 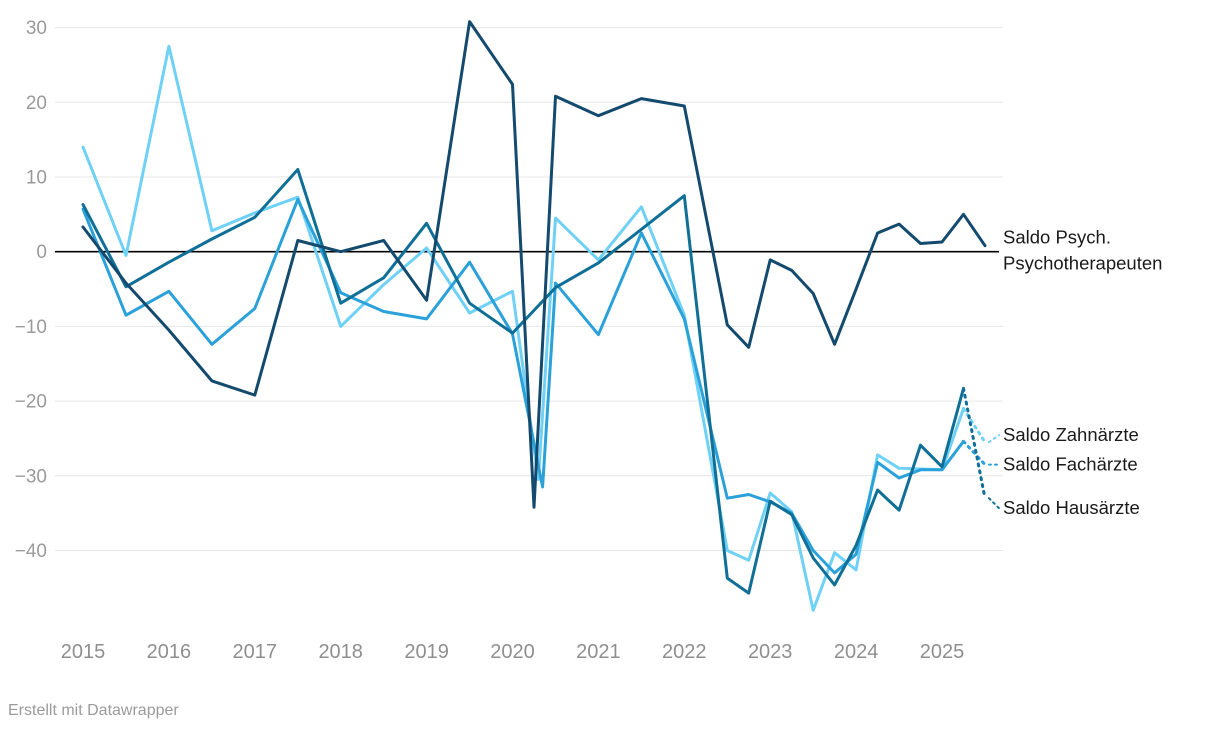 I want to click on x-tick-label-2017: 2017, so click(x=255, y=652).